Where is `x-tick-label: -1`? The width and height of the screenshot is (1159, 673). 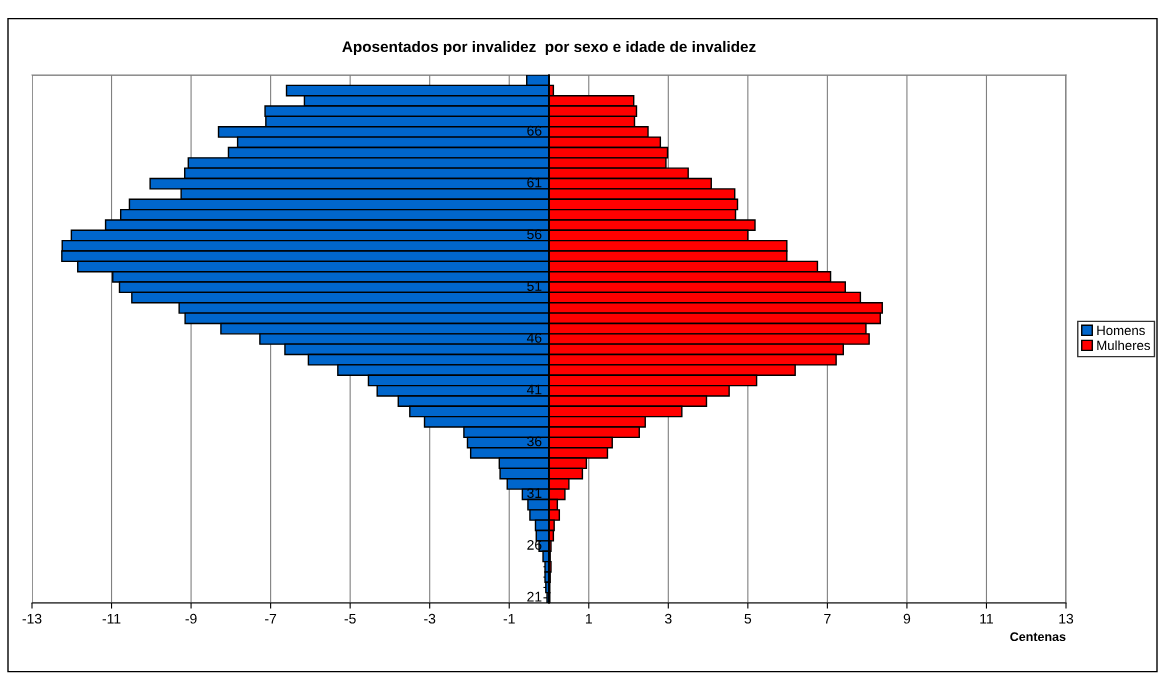
x-tick-label: -1 is located at coordinates (509, 618).